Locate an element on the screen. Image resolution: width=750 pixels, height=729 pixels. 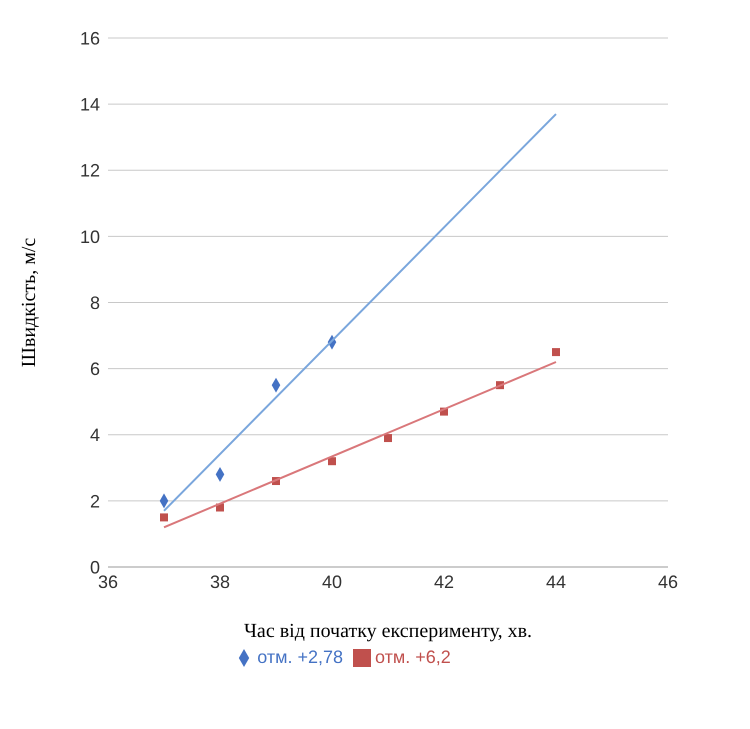
y-tick-label: 8 is located at coordinates (95, 302).